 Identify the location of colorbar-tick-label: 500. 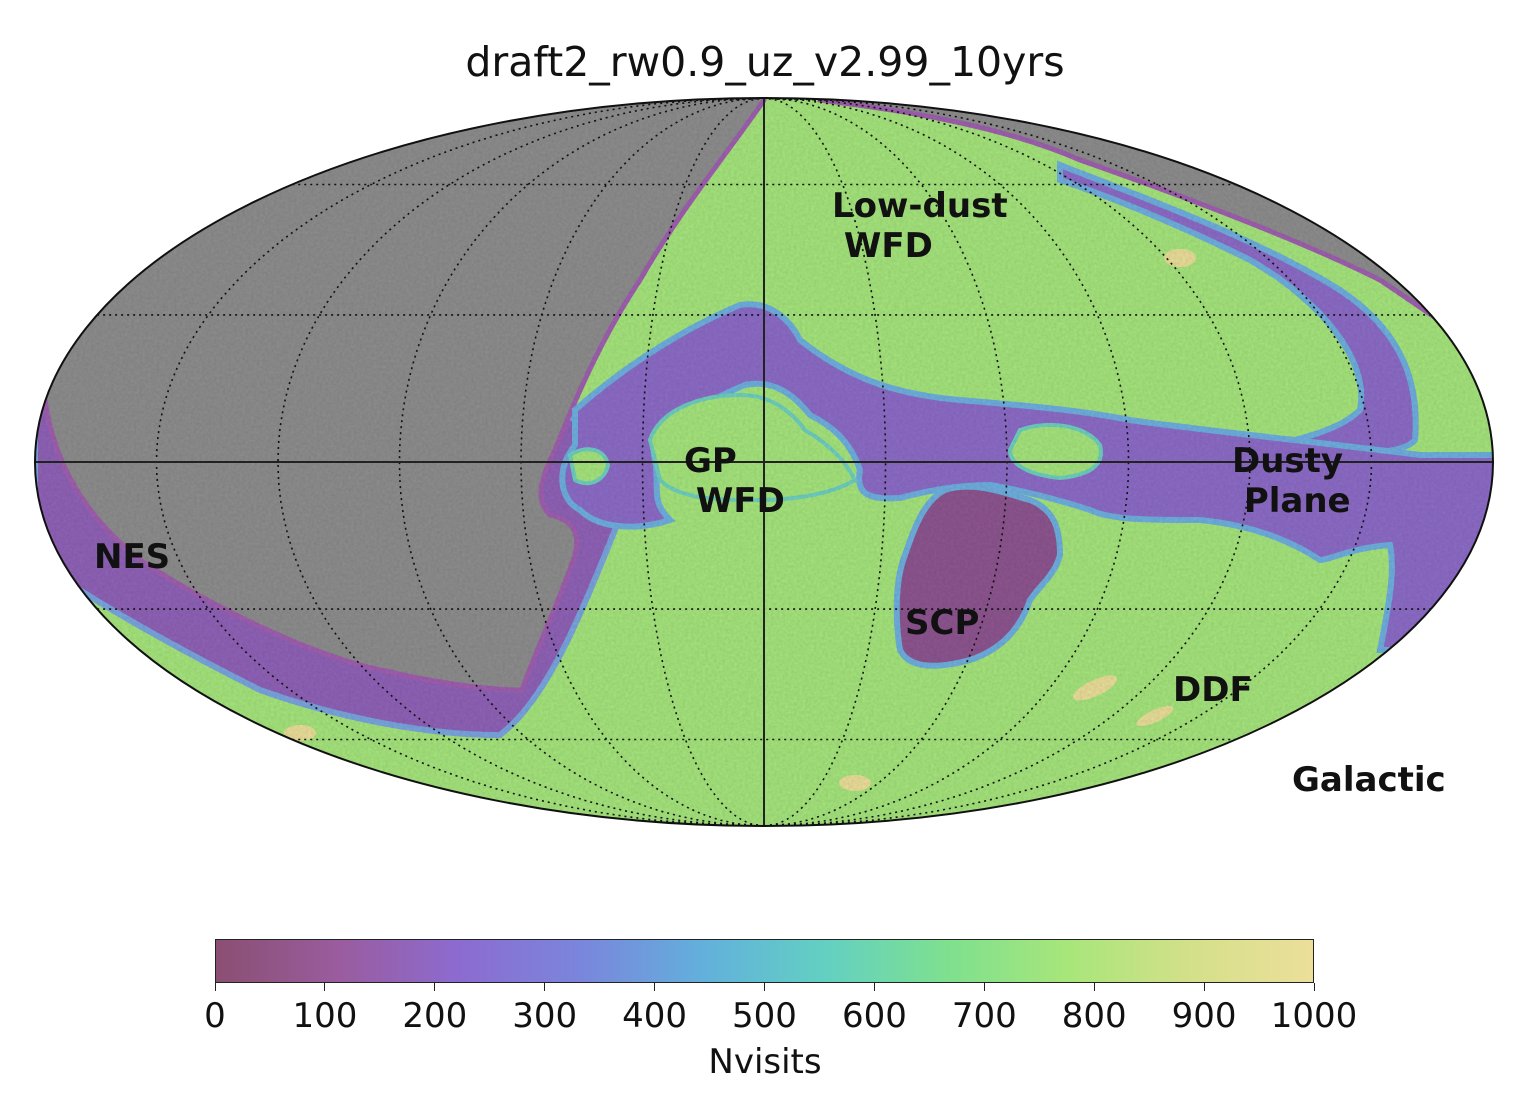
(764, 1016).